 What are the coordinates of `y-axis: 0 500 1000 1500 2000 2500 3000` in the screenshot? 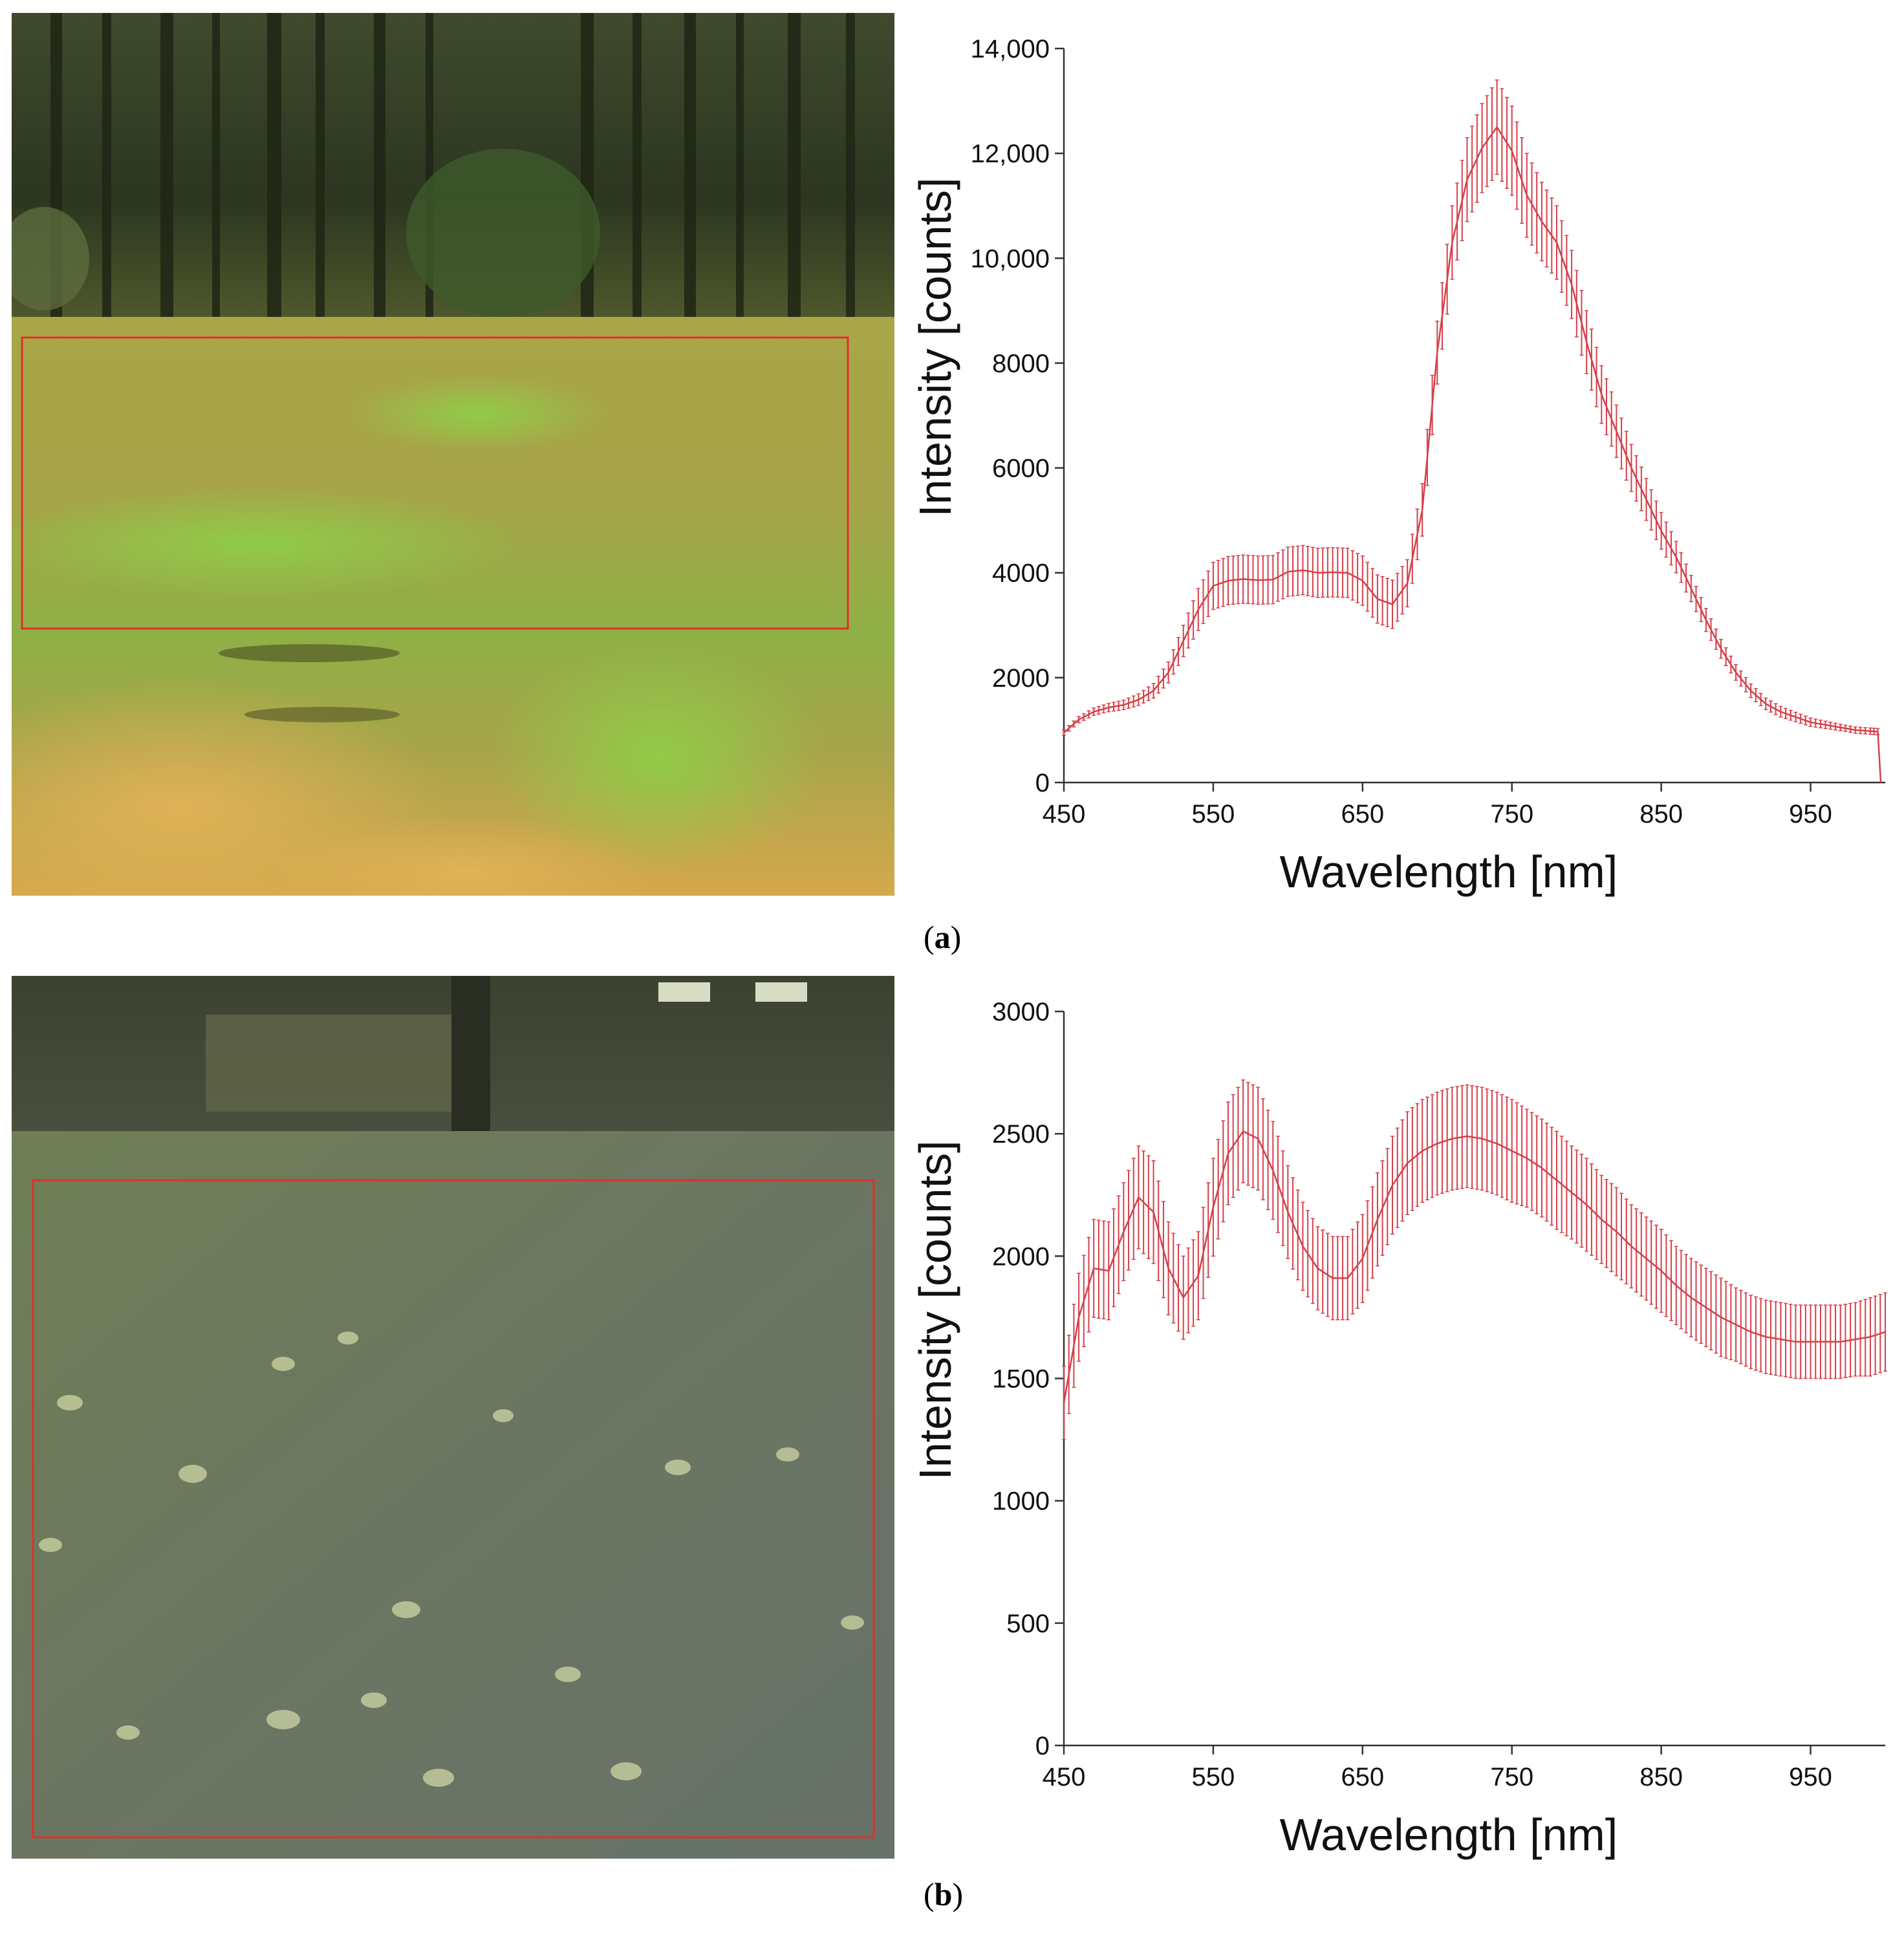 It's located at (1028, 1379).